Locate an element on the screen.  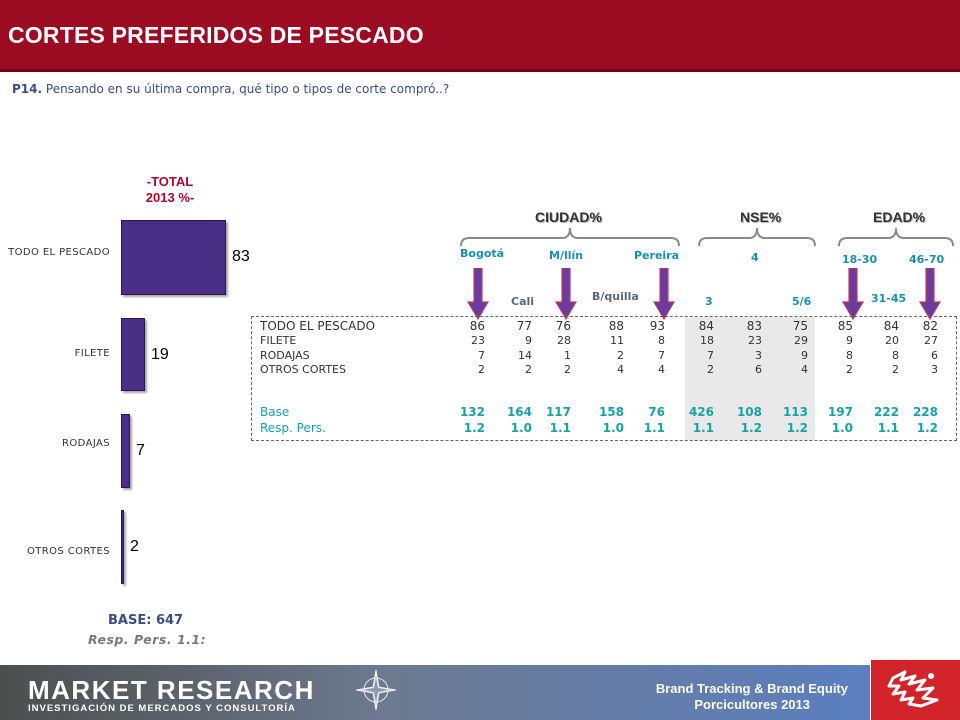
question-number: P14. is located at coordinates (27, 89).